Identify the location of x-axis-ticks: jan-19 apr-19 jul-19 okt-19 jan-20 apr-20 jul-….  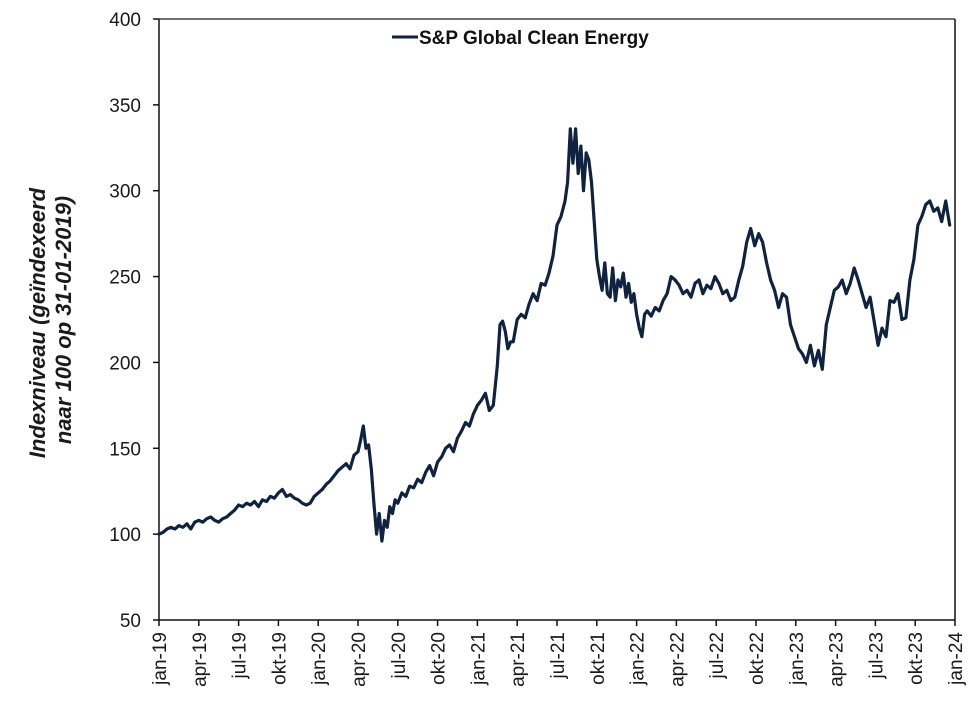
(558, 653).